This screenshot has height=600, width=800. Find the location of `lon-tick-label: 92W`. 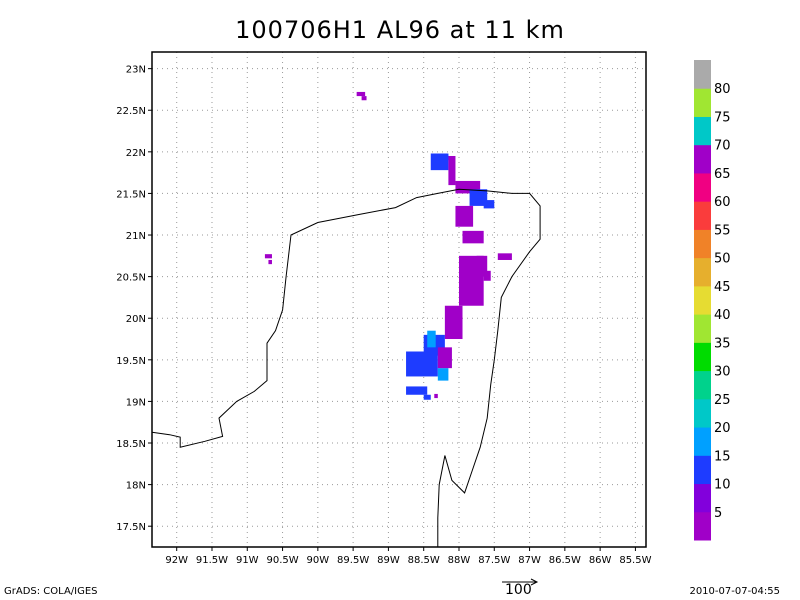

lon-tick-label: 92W is located at coordinates (176, 560).